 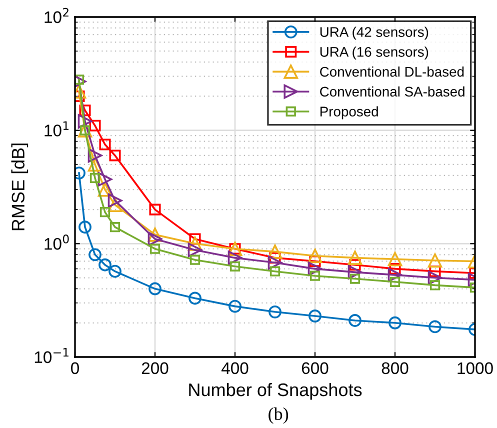 I want to click on legend-label: Proposed, so click(x=349, y=113).